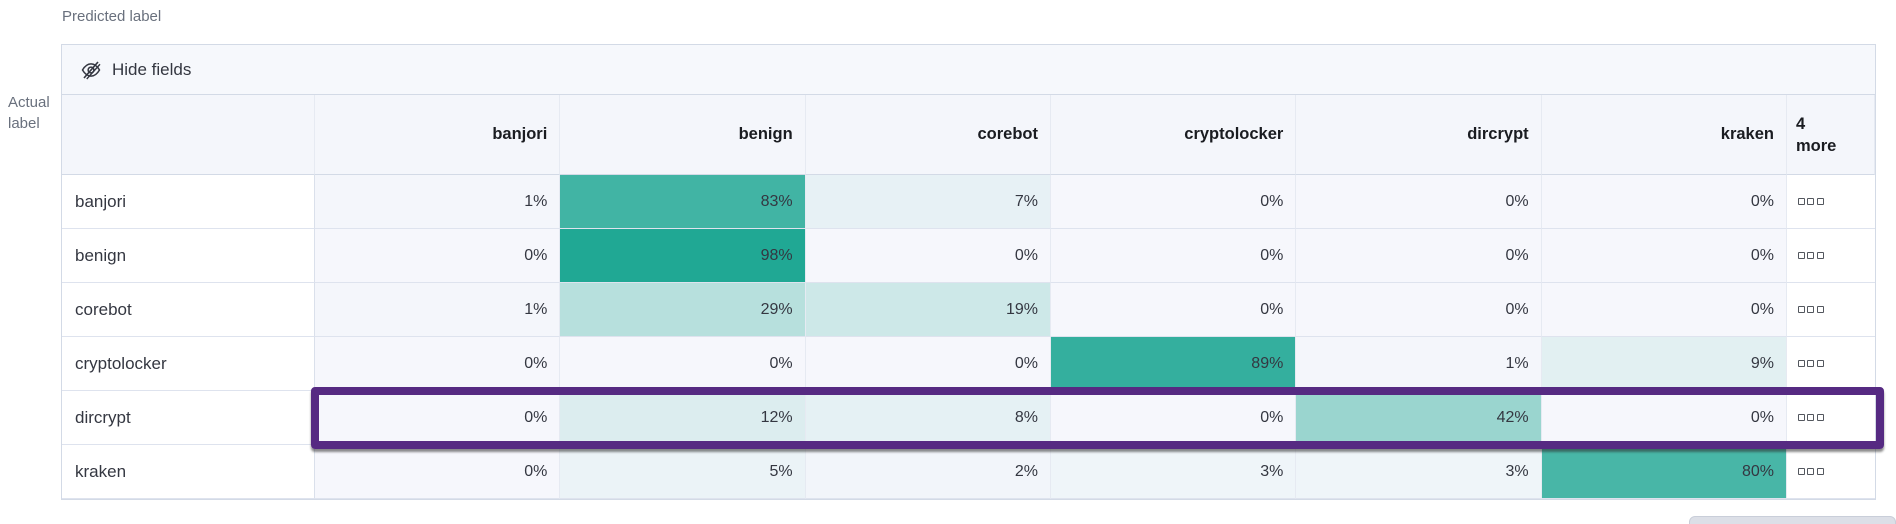  What do you see at coordinates (1664, 364) in the screenshot?
I see `cell-cryptolocker-kraken: 9%` at bounding box center [1664, 364].